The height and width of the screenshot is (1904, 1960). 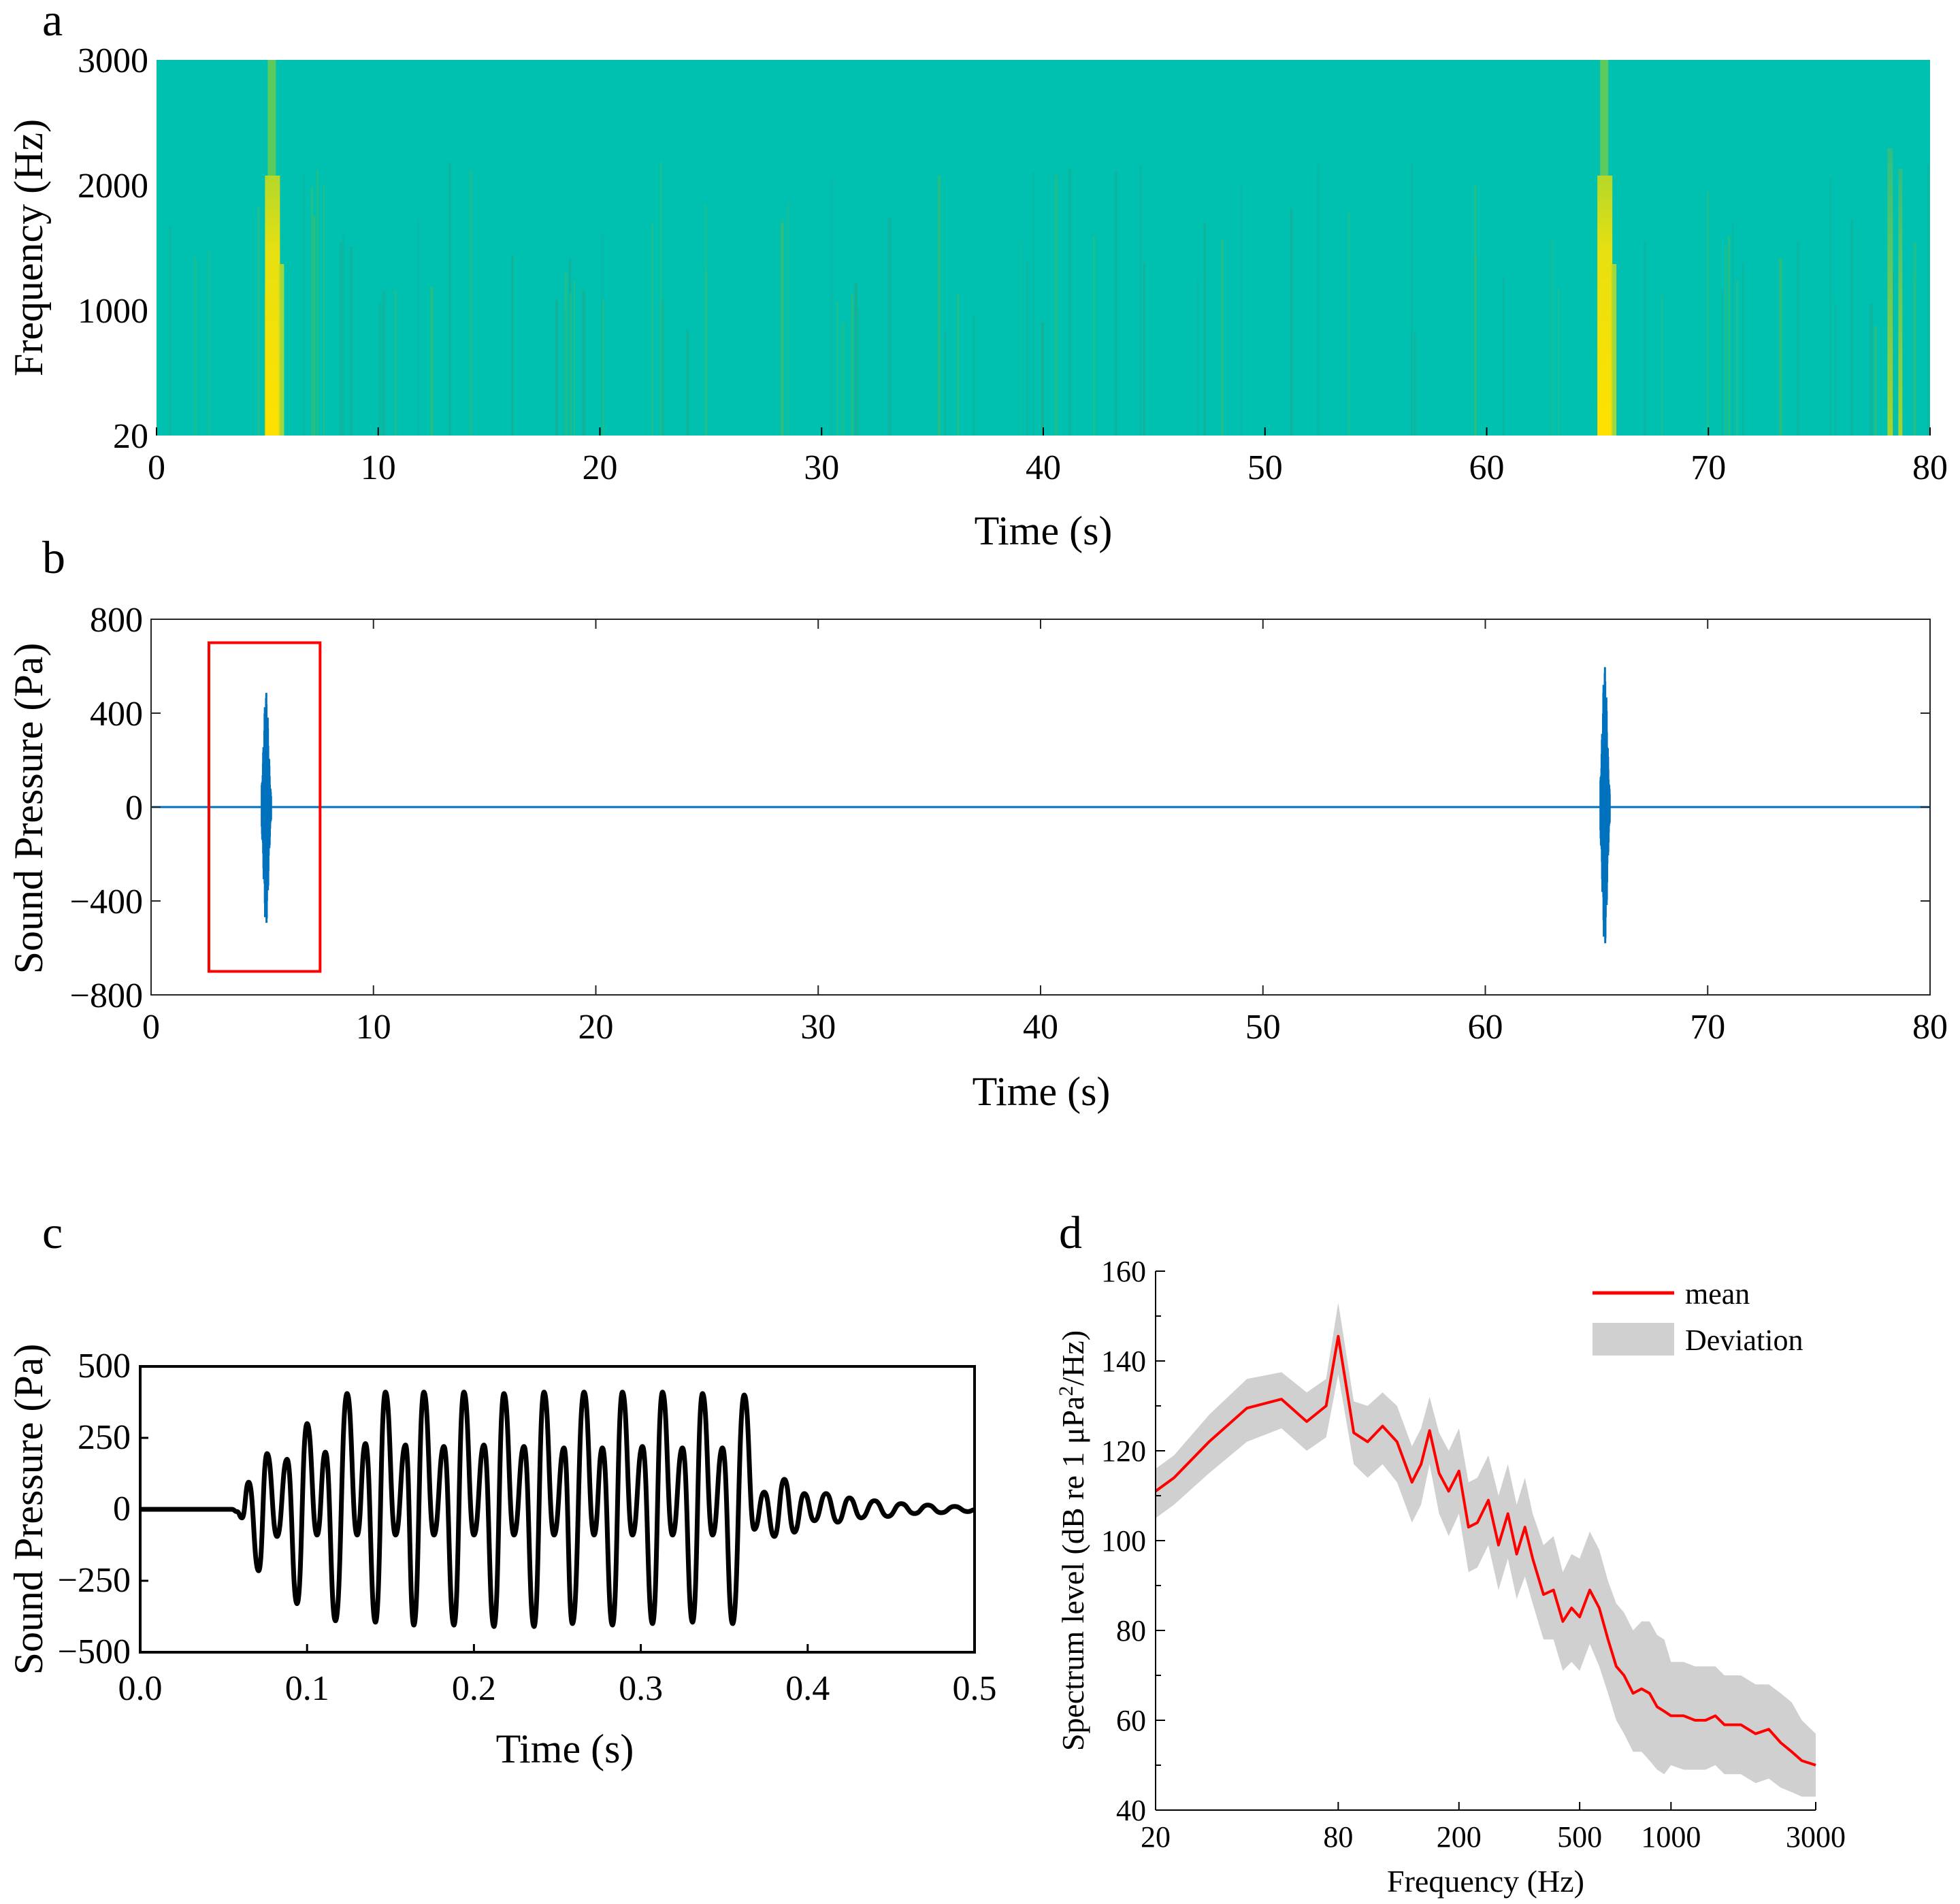 I want to click on d-x-tick-label: 3000, so click(x=1816, y=1837).